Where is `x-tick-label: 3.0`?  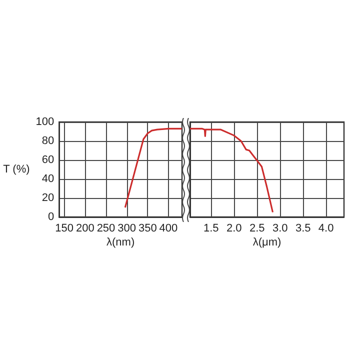
x-tick-label: 3.0 is located at coordinates (280, 228).